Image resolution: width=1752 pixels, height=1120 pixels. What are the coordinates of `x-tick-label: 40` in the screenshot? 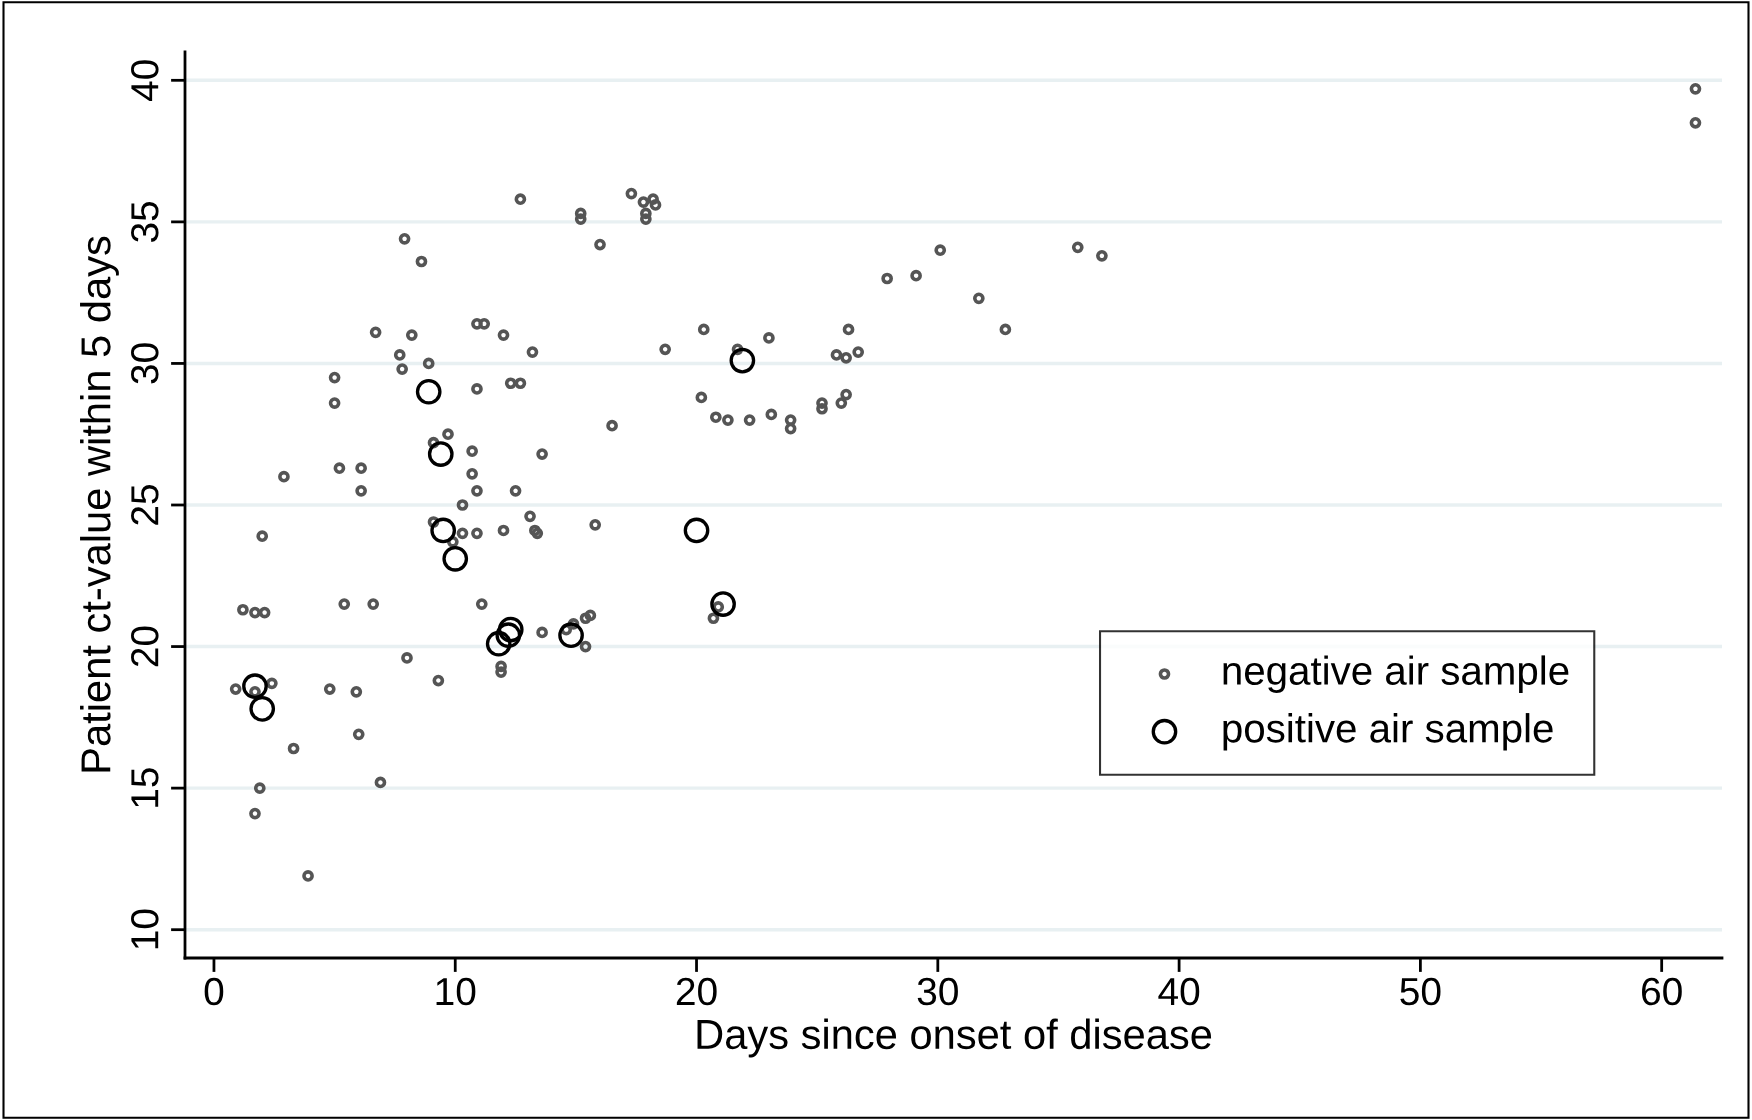 It's located at (1179, 991).